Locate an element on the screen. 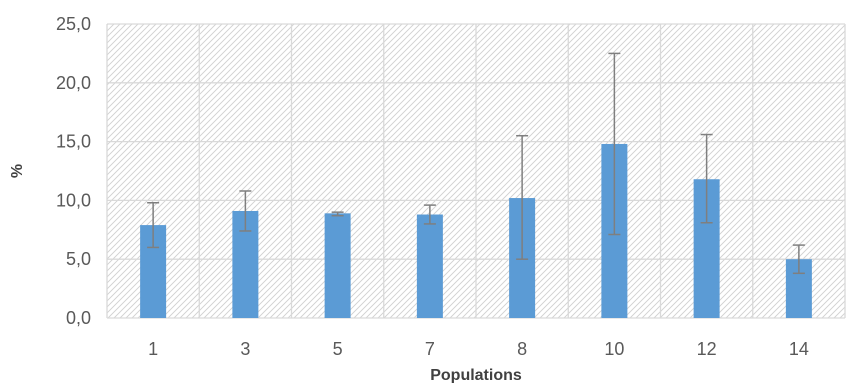 The image size is (850, 388). x-tick-label: 3 is located at coordinates (245, 349).